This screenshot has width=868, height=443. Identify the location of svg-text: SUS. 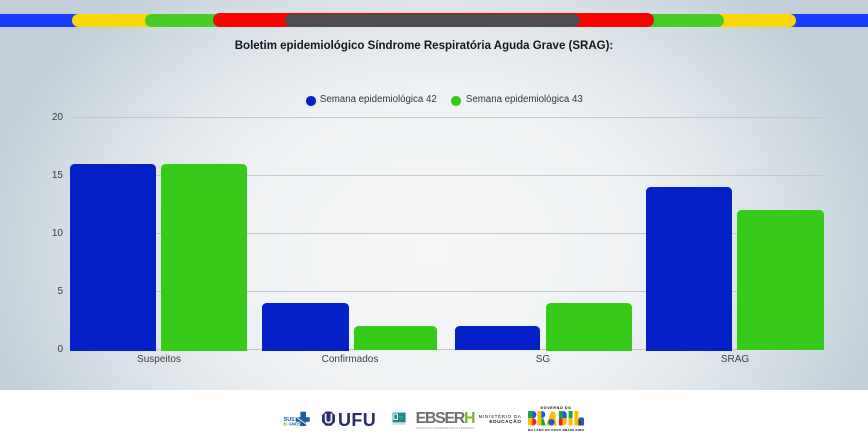
(289, 420).